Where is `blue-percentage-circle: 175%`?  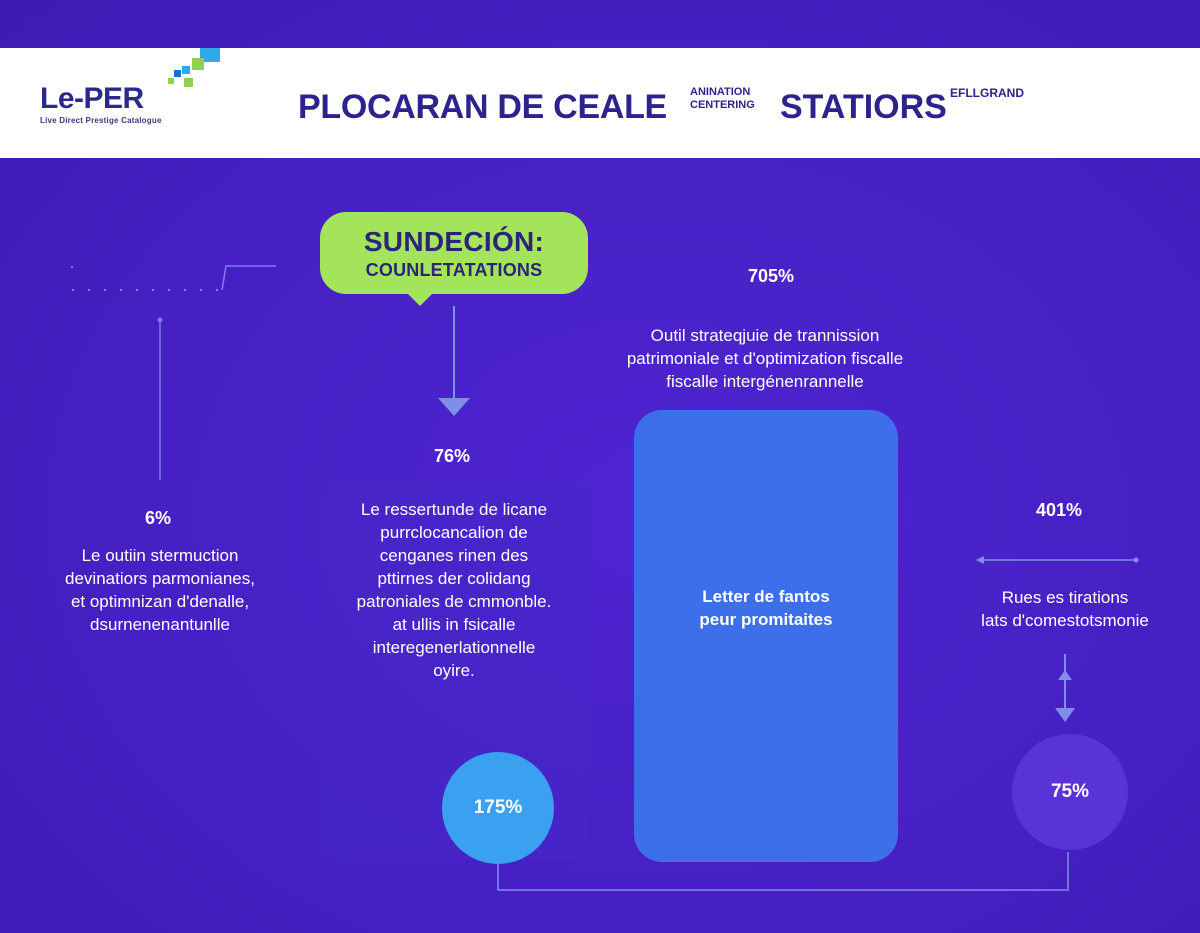 blue-percentage-circle: 175% is located at coordinates (498, 808).